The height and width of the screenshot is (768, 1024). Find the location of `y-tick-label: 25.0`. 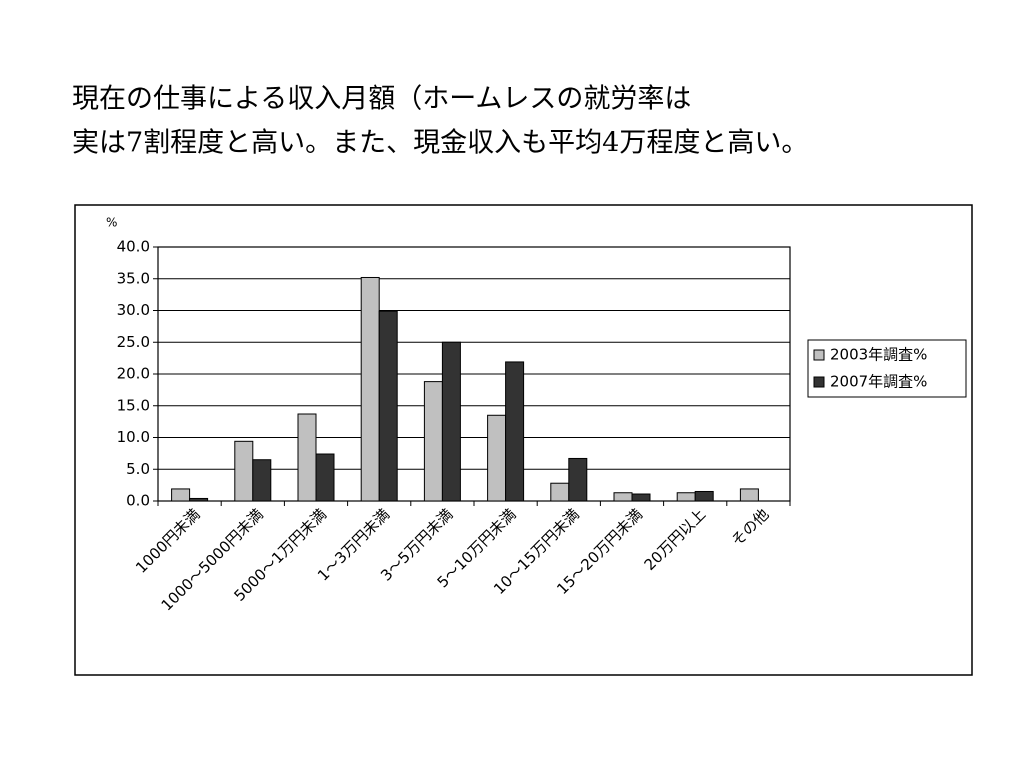

y-tick-label: 25.0 is located at coordinates (133, 342).